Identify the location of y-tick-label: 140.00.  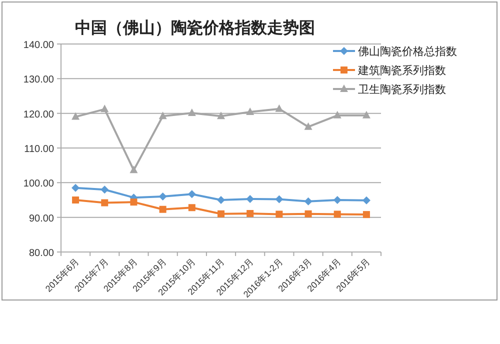
(38, 45).